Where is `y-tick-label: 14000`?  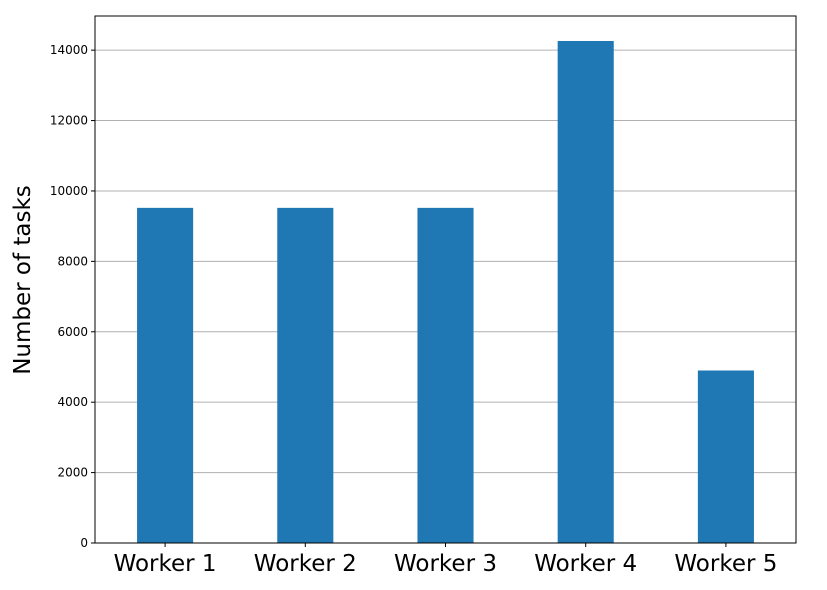
y-tick-label: 14000 is located at coordinates (69, 50).